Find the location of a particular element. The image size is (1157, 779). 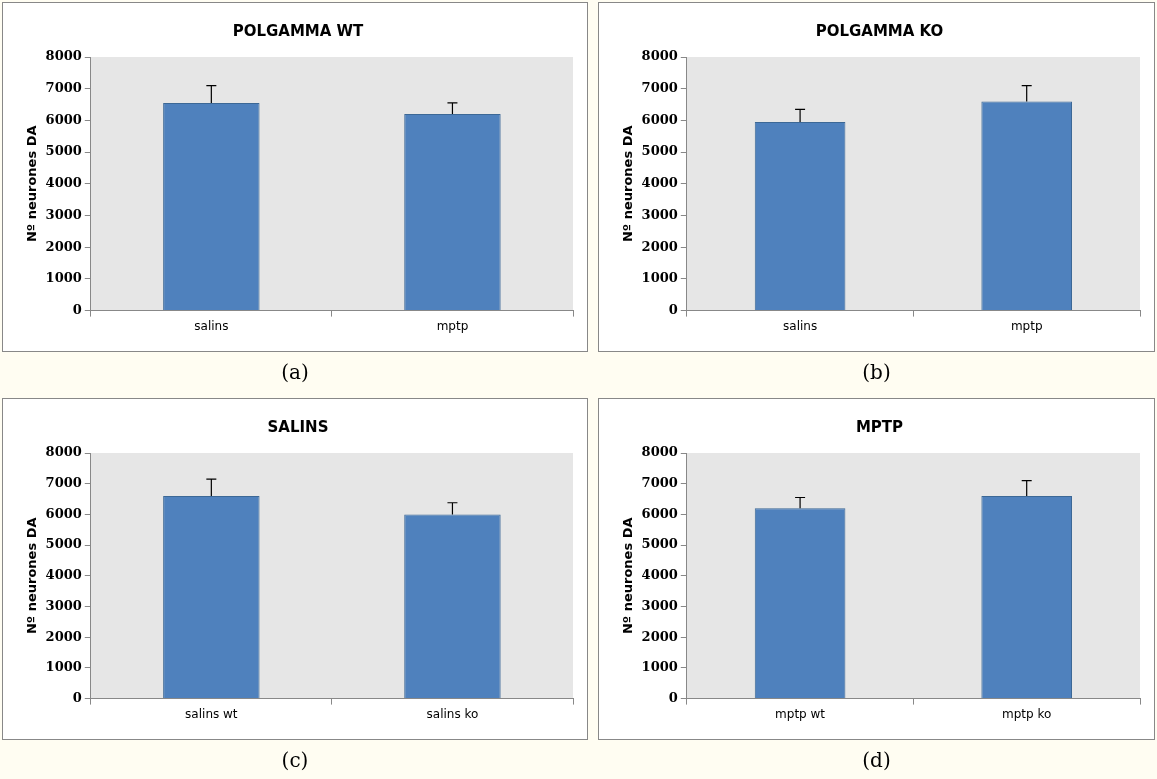

text: (d) is located at coordinates (876, 760).